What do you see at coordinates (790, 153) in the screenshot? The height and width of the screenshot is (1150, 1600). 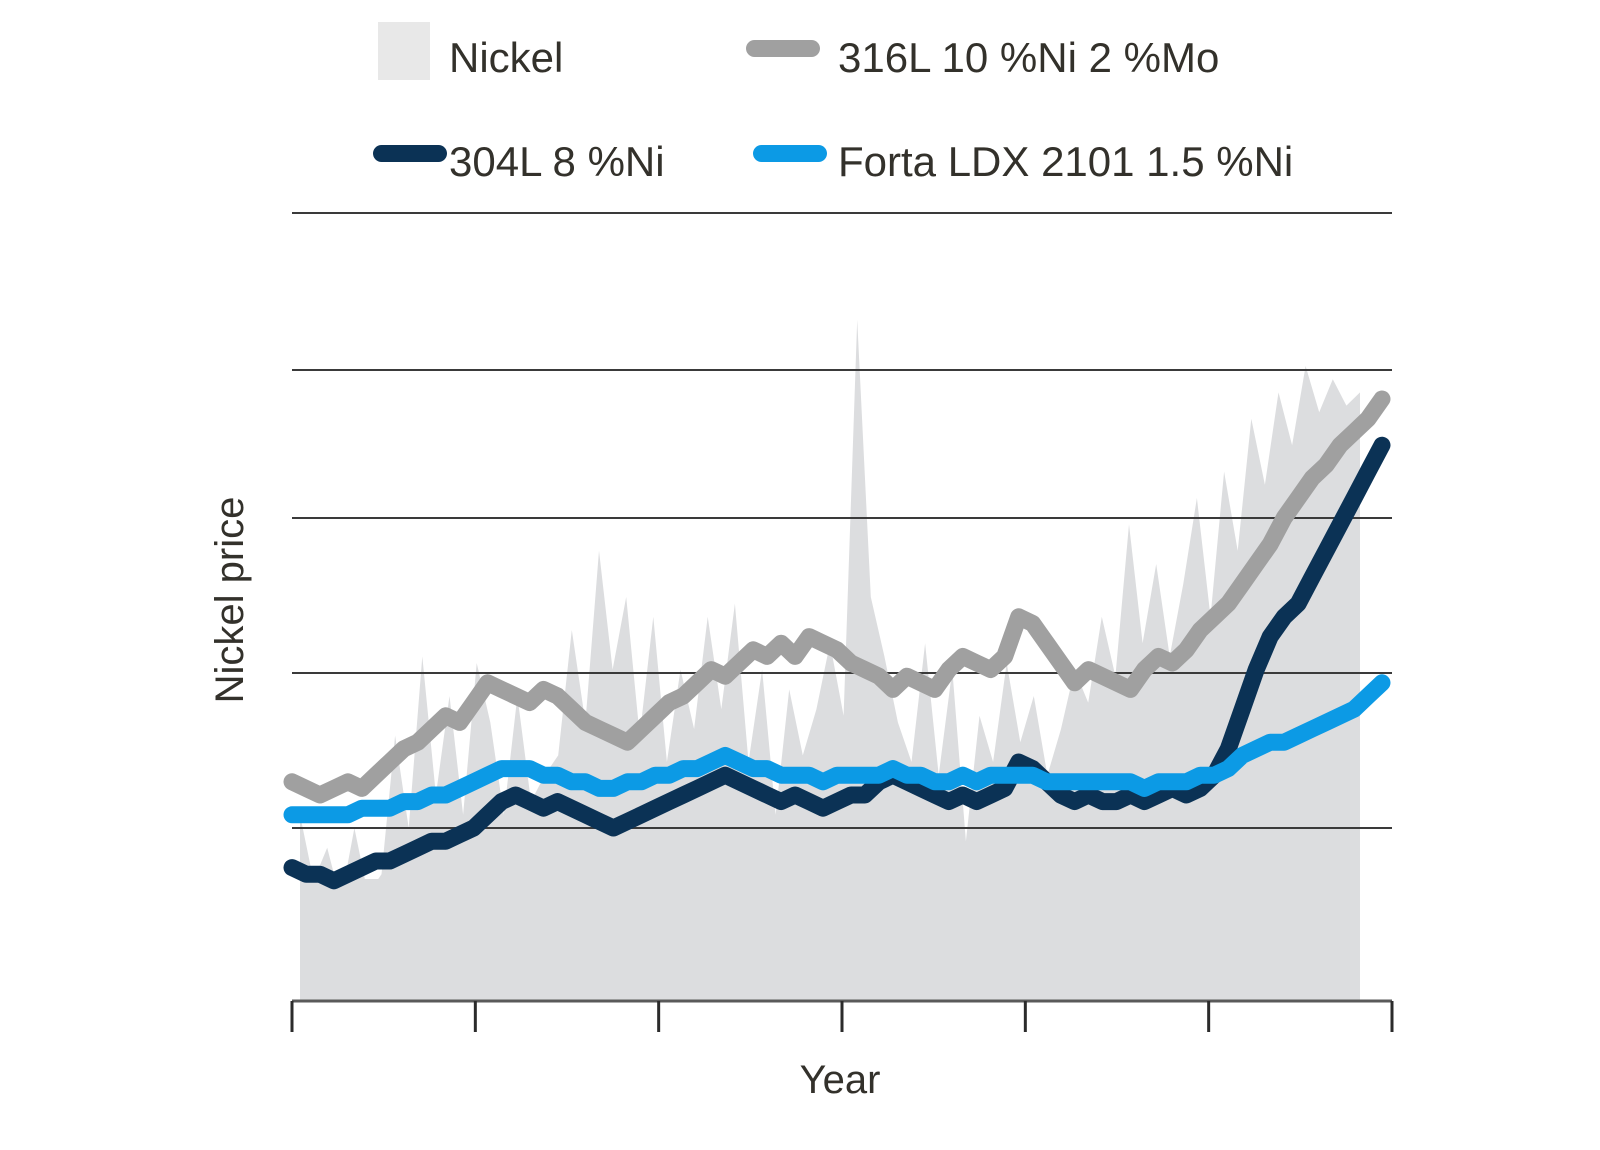 I see `legend-swatch-forta` at bounding box center [790, 153].